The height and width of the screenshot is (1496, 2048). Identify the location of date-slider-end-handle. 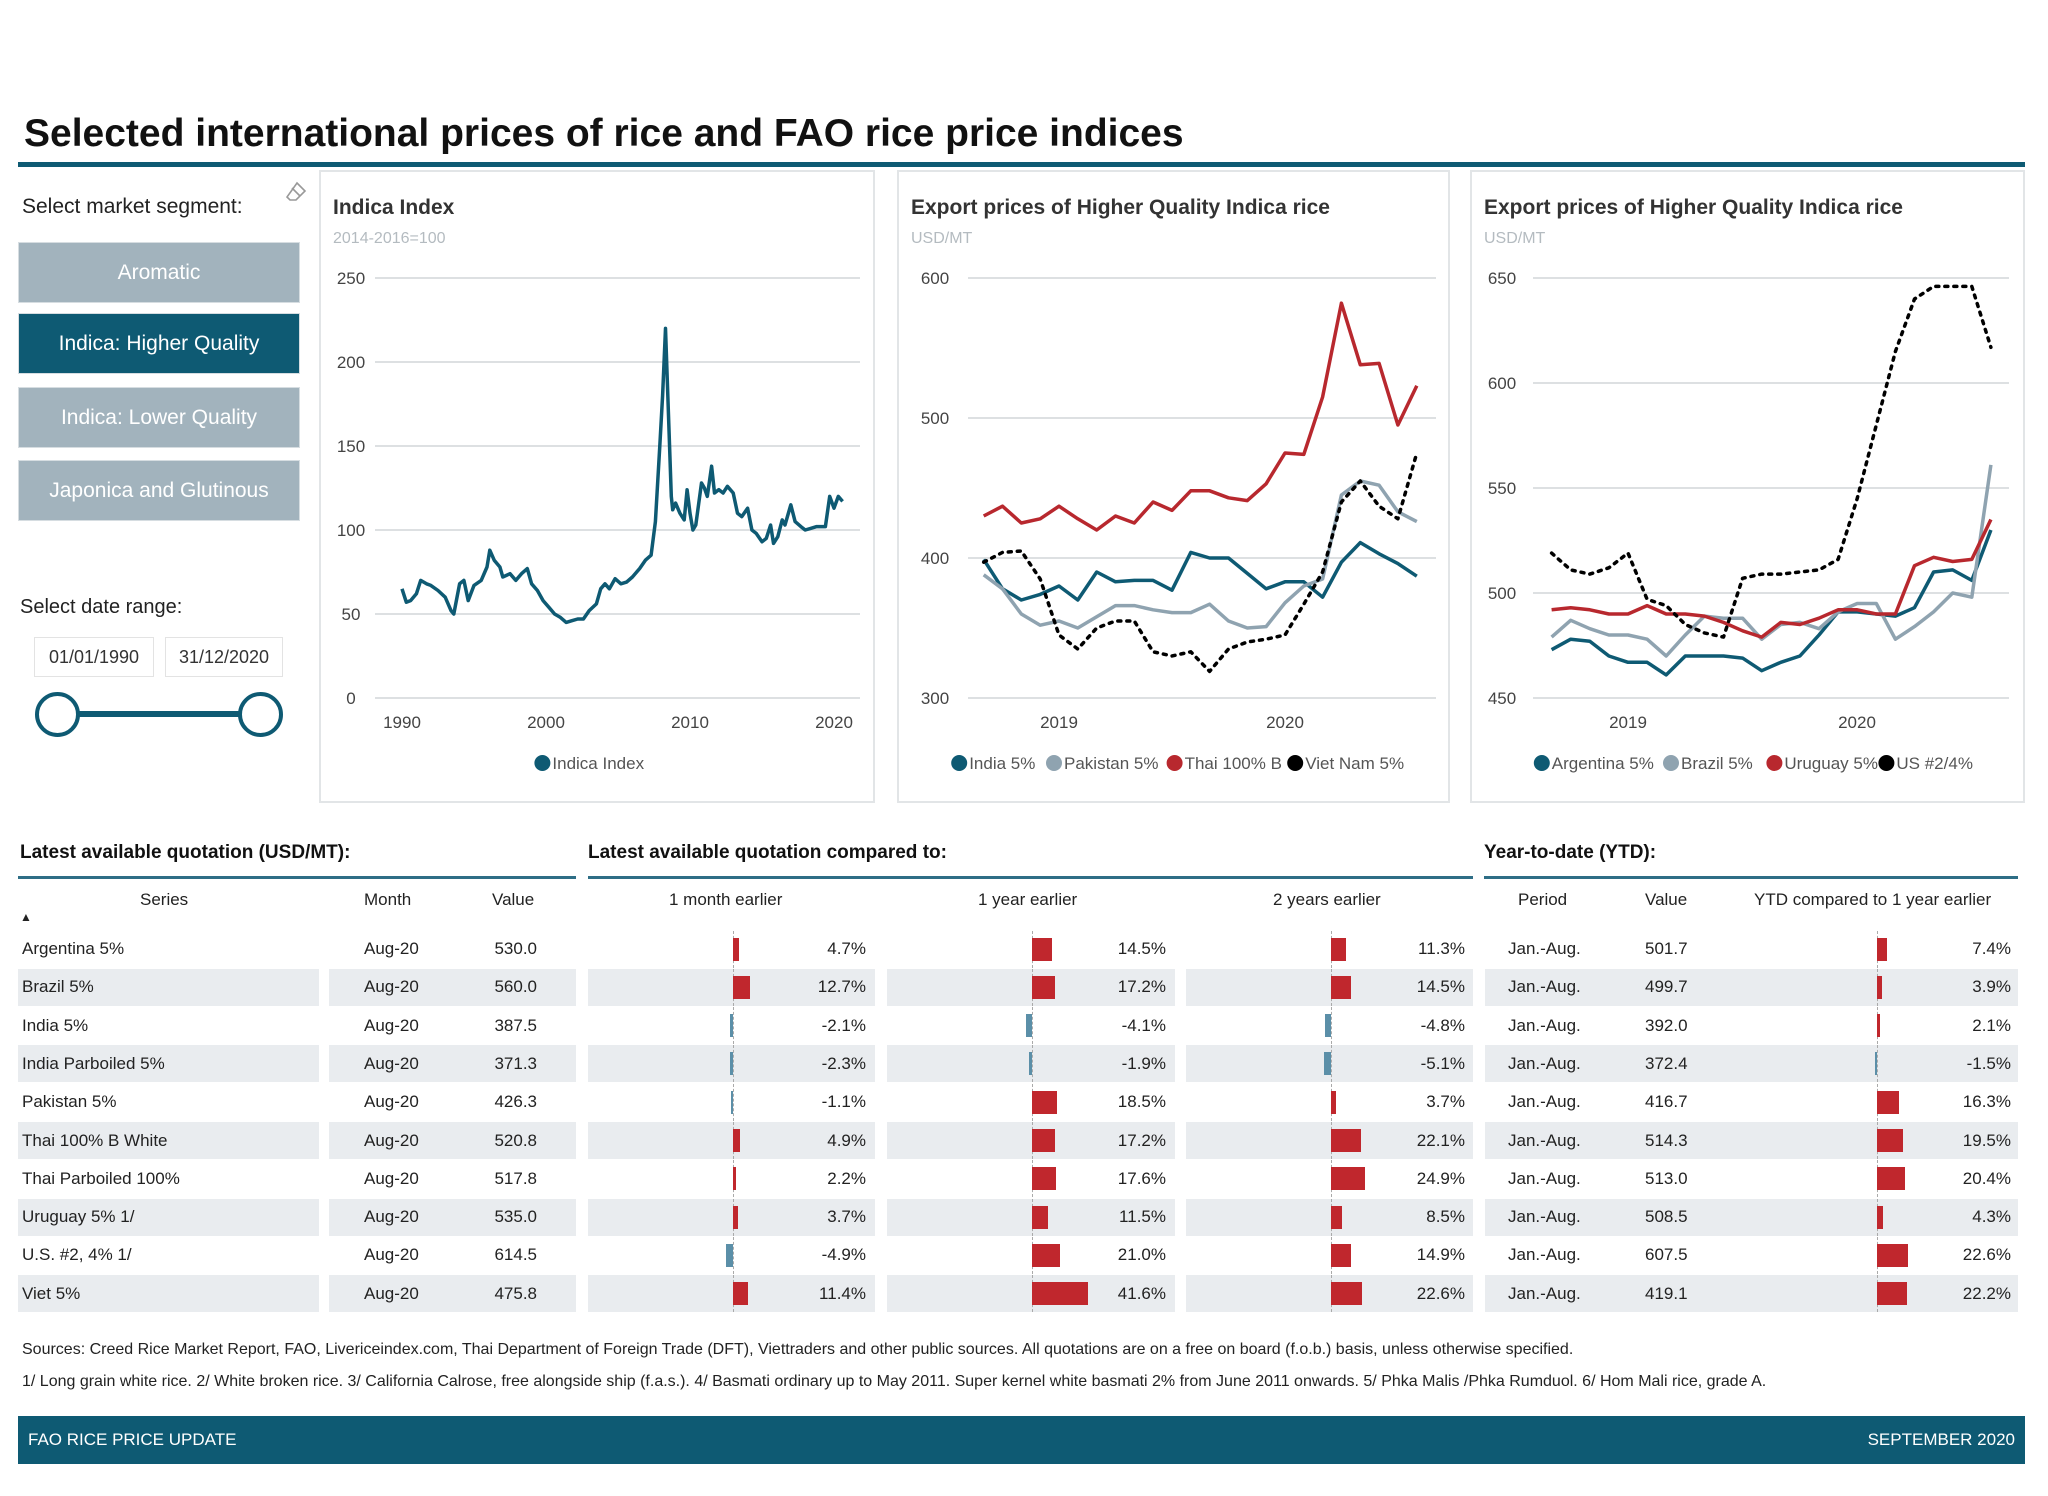
(260, 714).